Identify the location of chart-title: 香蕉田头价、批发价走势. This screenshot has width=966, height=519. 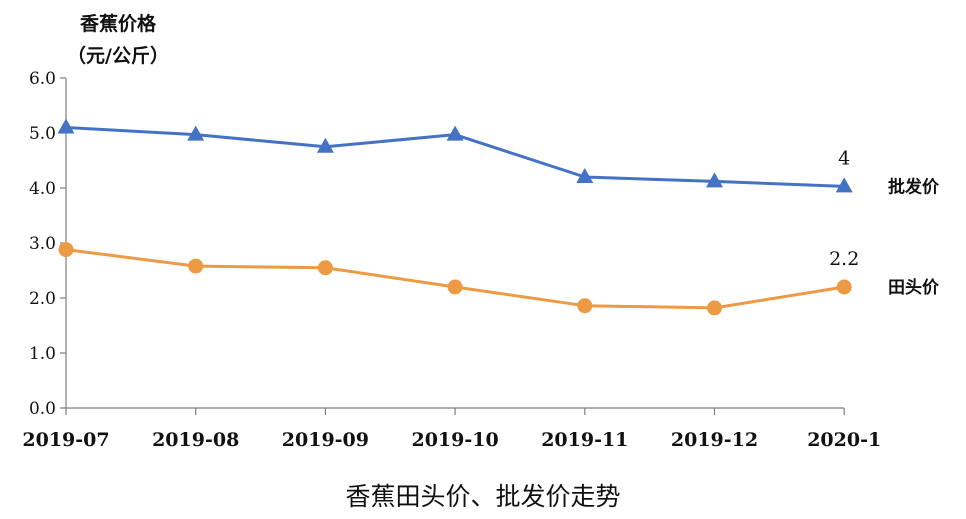
(482, 496).